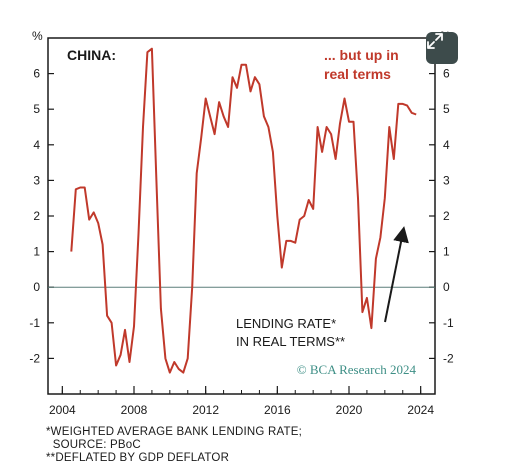 Image resolution: width=507 pixels, height=467 pixels. Describe the element at coordinates (37, 36) in the screenshot. I see `left-unit-label: %` at that location.